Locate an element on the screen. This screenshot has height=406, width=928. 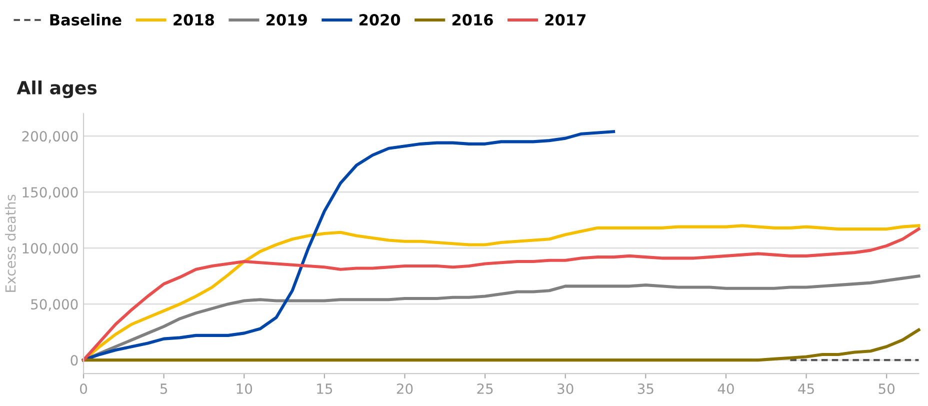
x-tick-label: 0 is located at coordinates (84, 388).